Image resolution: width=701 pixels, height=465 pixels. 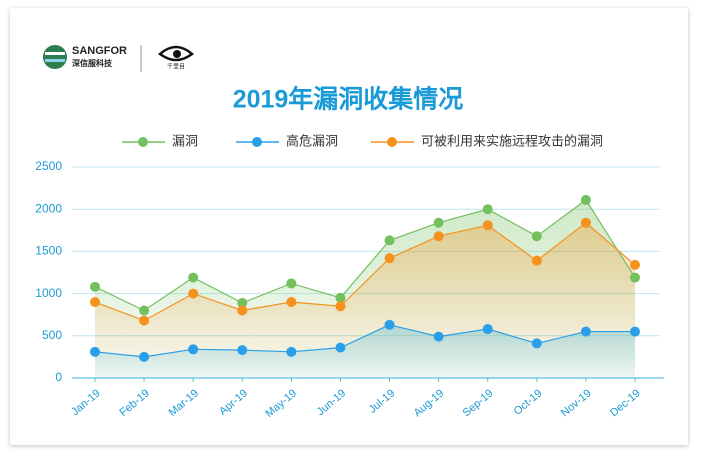 What do you see at coordinates (52, 335) in the screenshot?
I see `y-tick-label: 500` at bounding box center [52, 335].